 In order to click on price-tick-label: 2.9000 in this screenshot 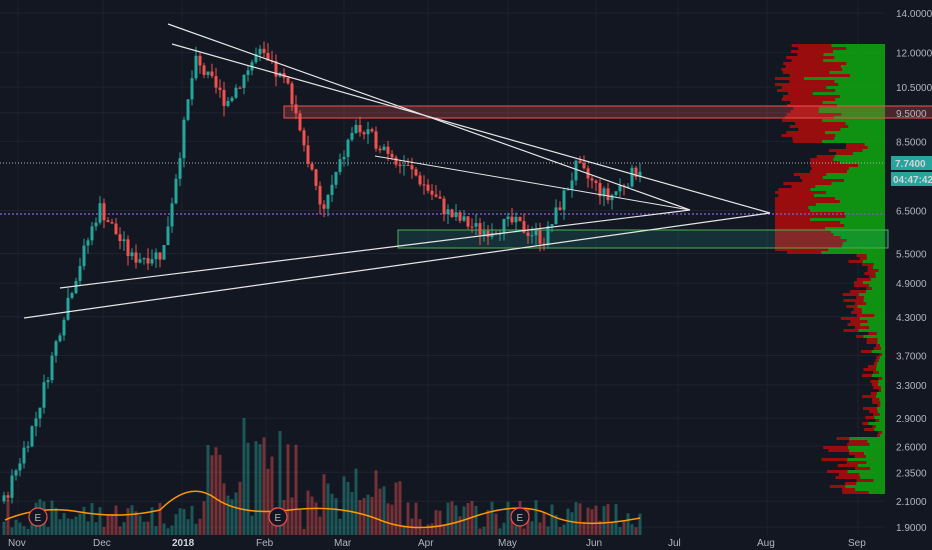, I will do `click(911, 419)`.